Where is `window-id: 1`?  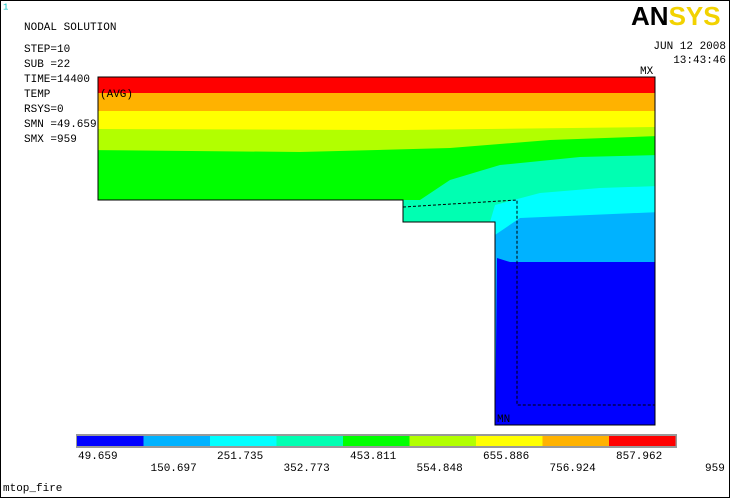 window-id: 1 is located at coordinates (5, 7).